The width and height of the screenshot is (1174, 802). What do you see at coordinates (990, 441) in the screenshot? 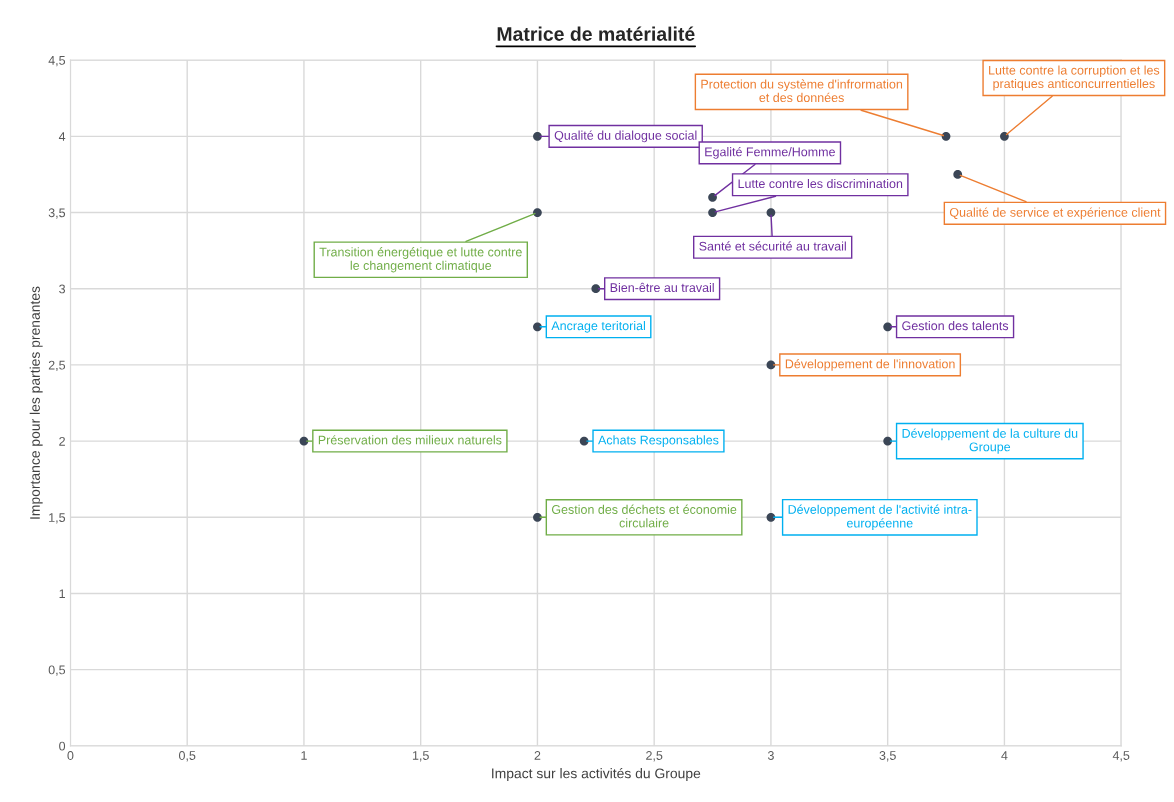
I see `data-label: Développement de la culture du Groupe` at bounding box center [990, 441].